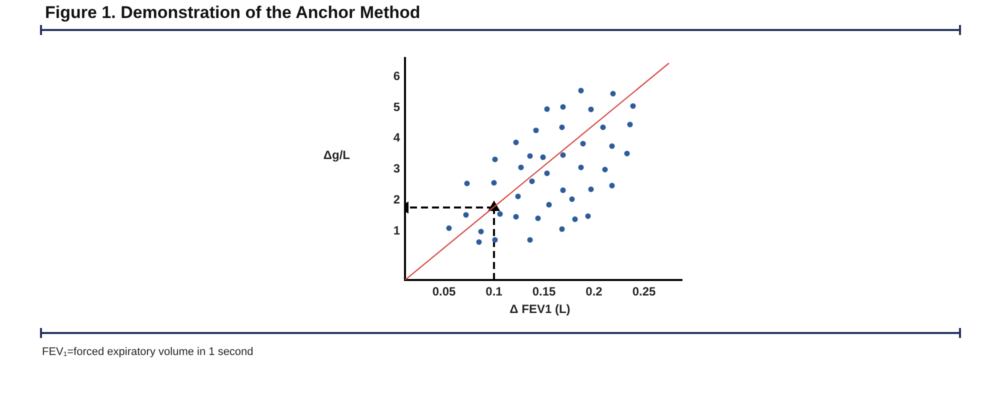 The height and width of the screenshot is (394, 1000). Describe the element at coordinates (336, 155) in the screenshot. I see `y-axis-title: Δg/L` at that location.